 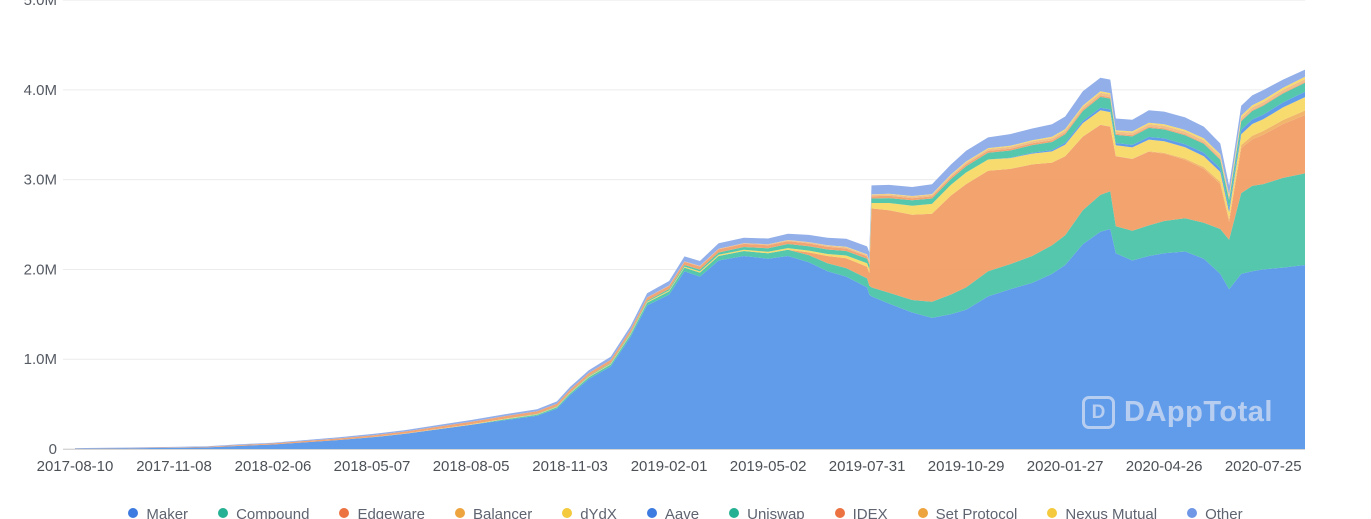 I want to click on legend-label-edgeware: Edgeware, so click(x=391, y=512).